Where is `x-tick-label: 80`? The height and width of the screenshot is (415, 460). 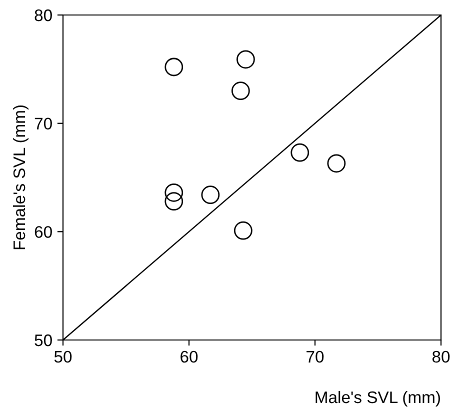 x-tick-label: 80 is located at coordinates (441, 356).